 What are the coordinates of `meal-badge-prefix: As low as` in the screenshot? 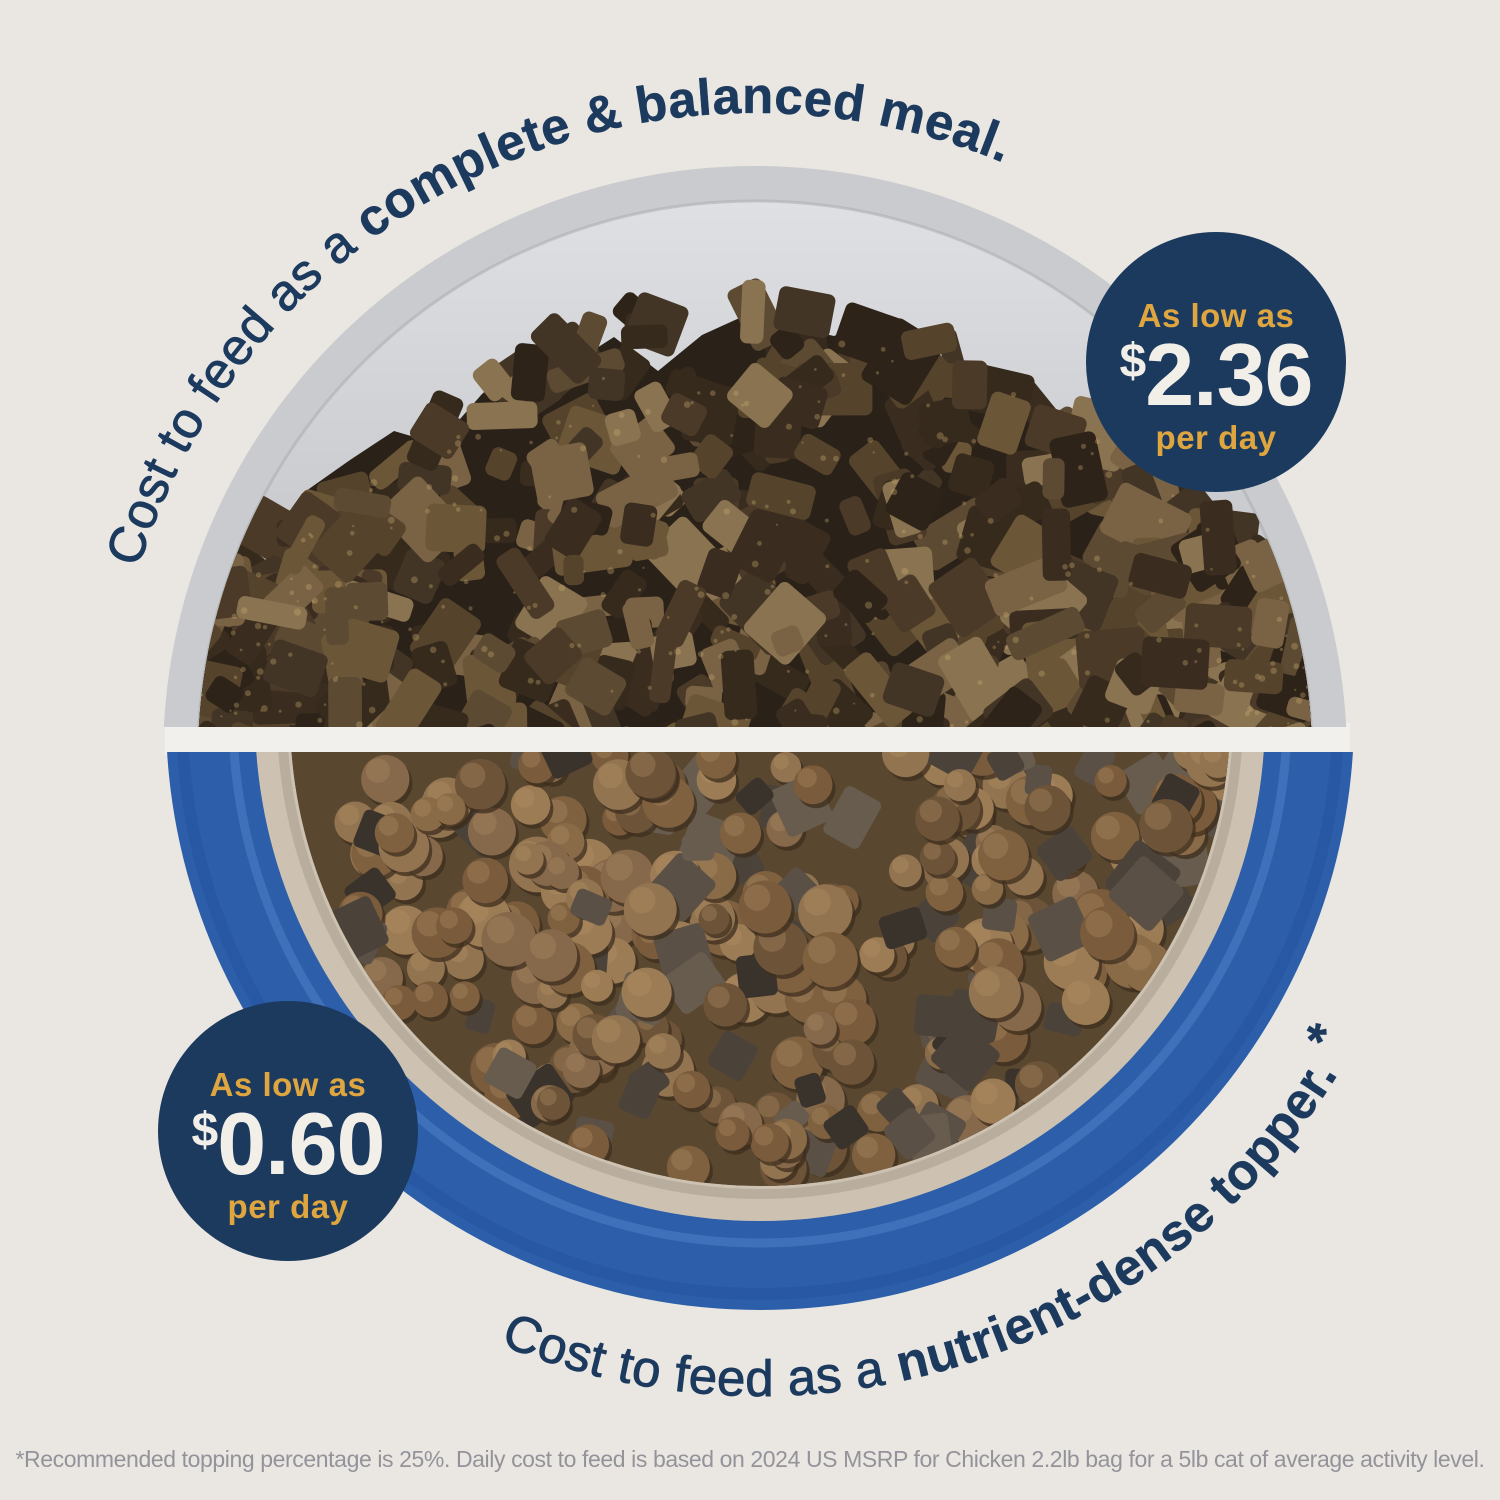 It's located at (1216, 315).